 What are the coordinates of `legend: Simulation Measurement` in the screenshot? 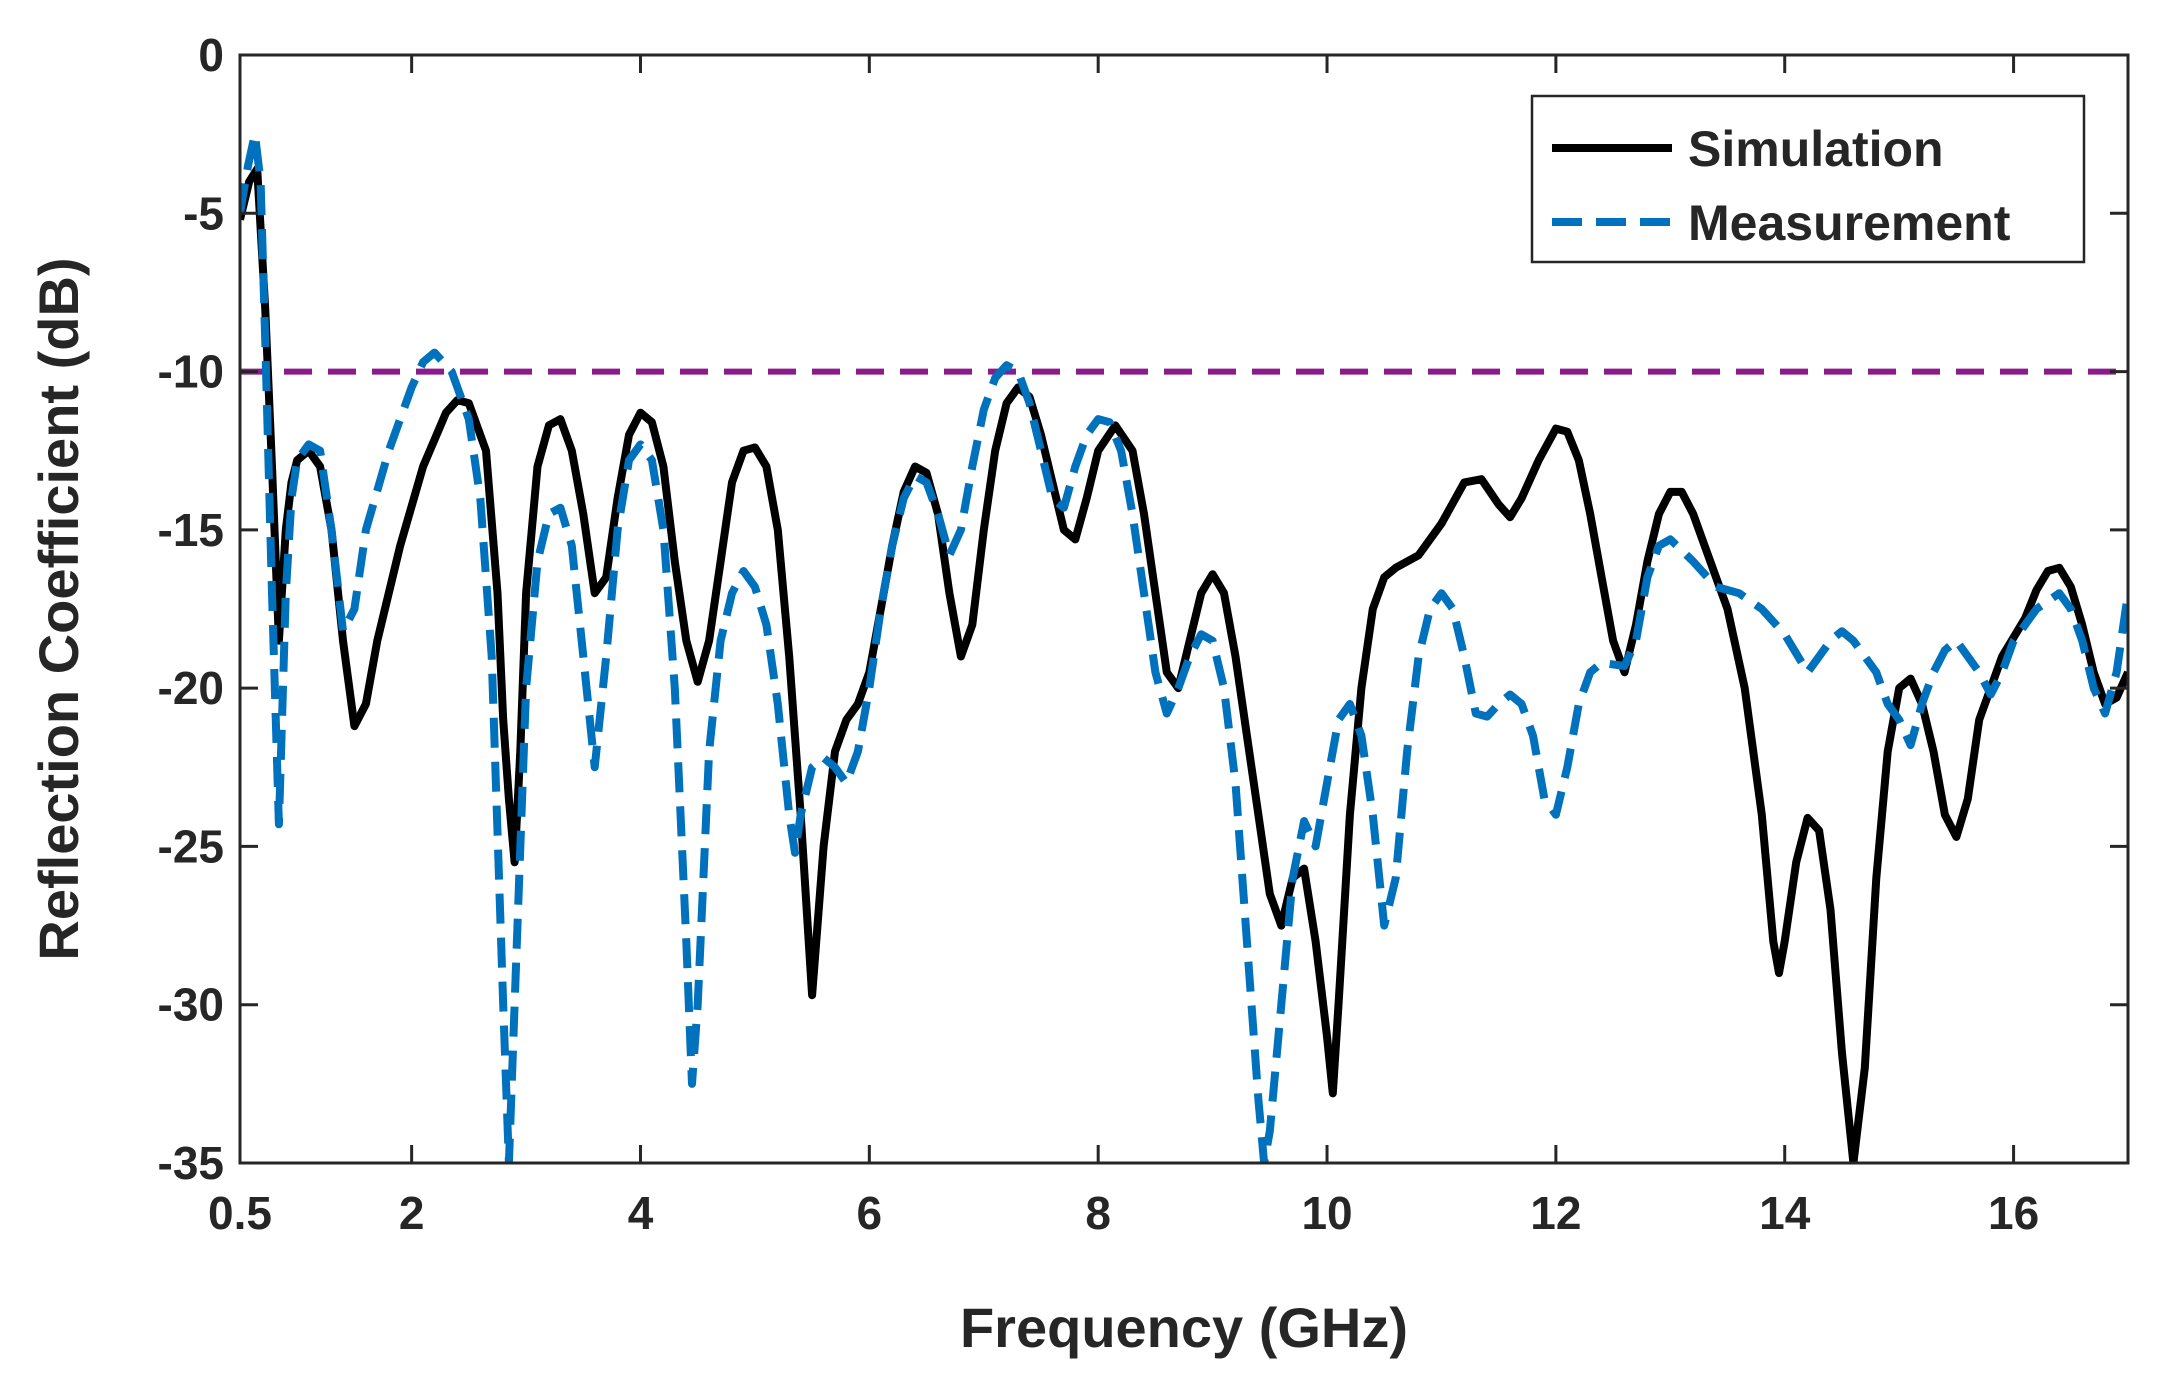 It's located at (1808, 179).